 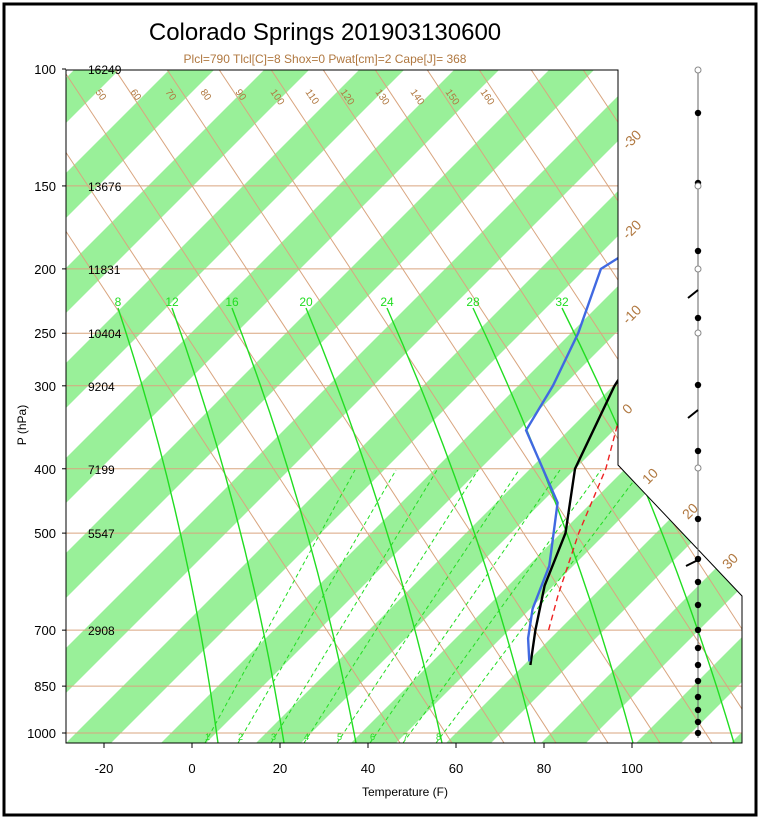 I want to click on moist-adiabat-label: 6, so click(x=372, y=737).